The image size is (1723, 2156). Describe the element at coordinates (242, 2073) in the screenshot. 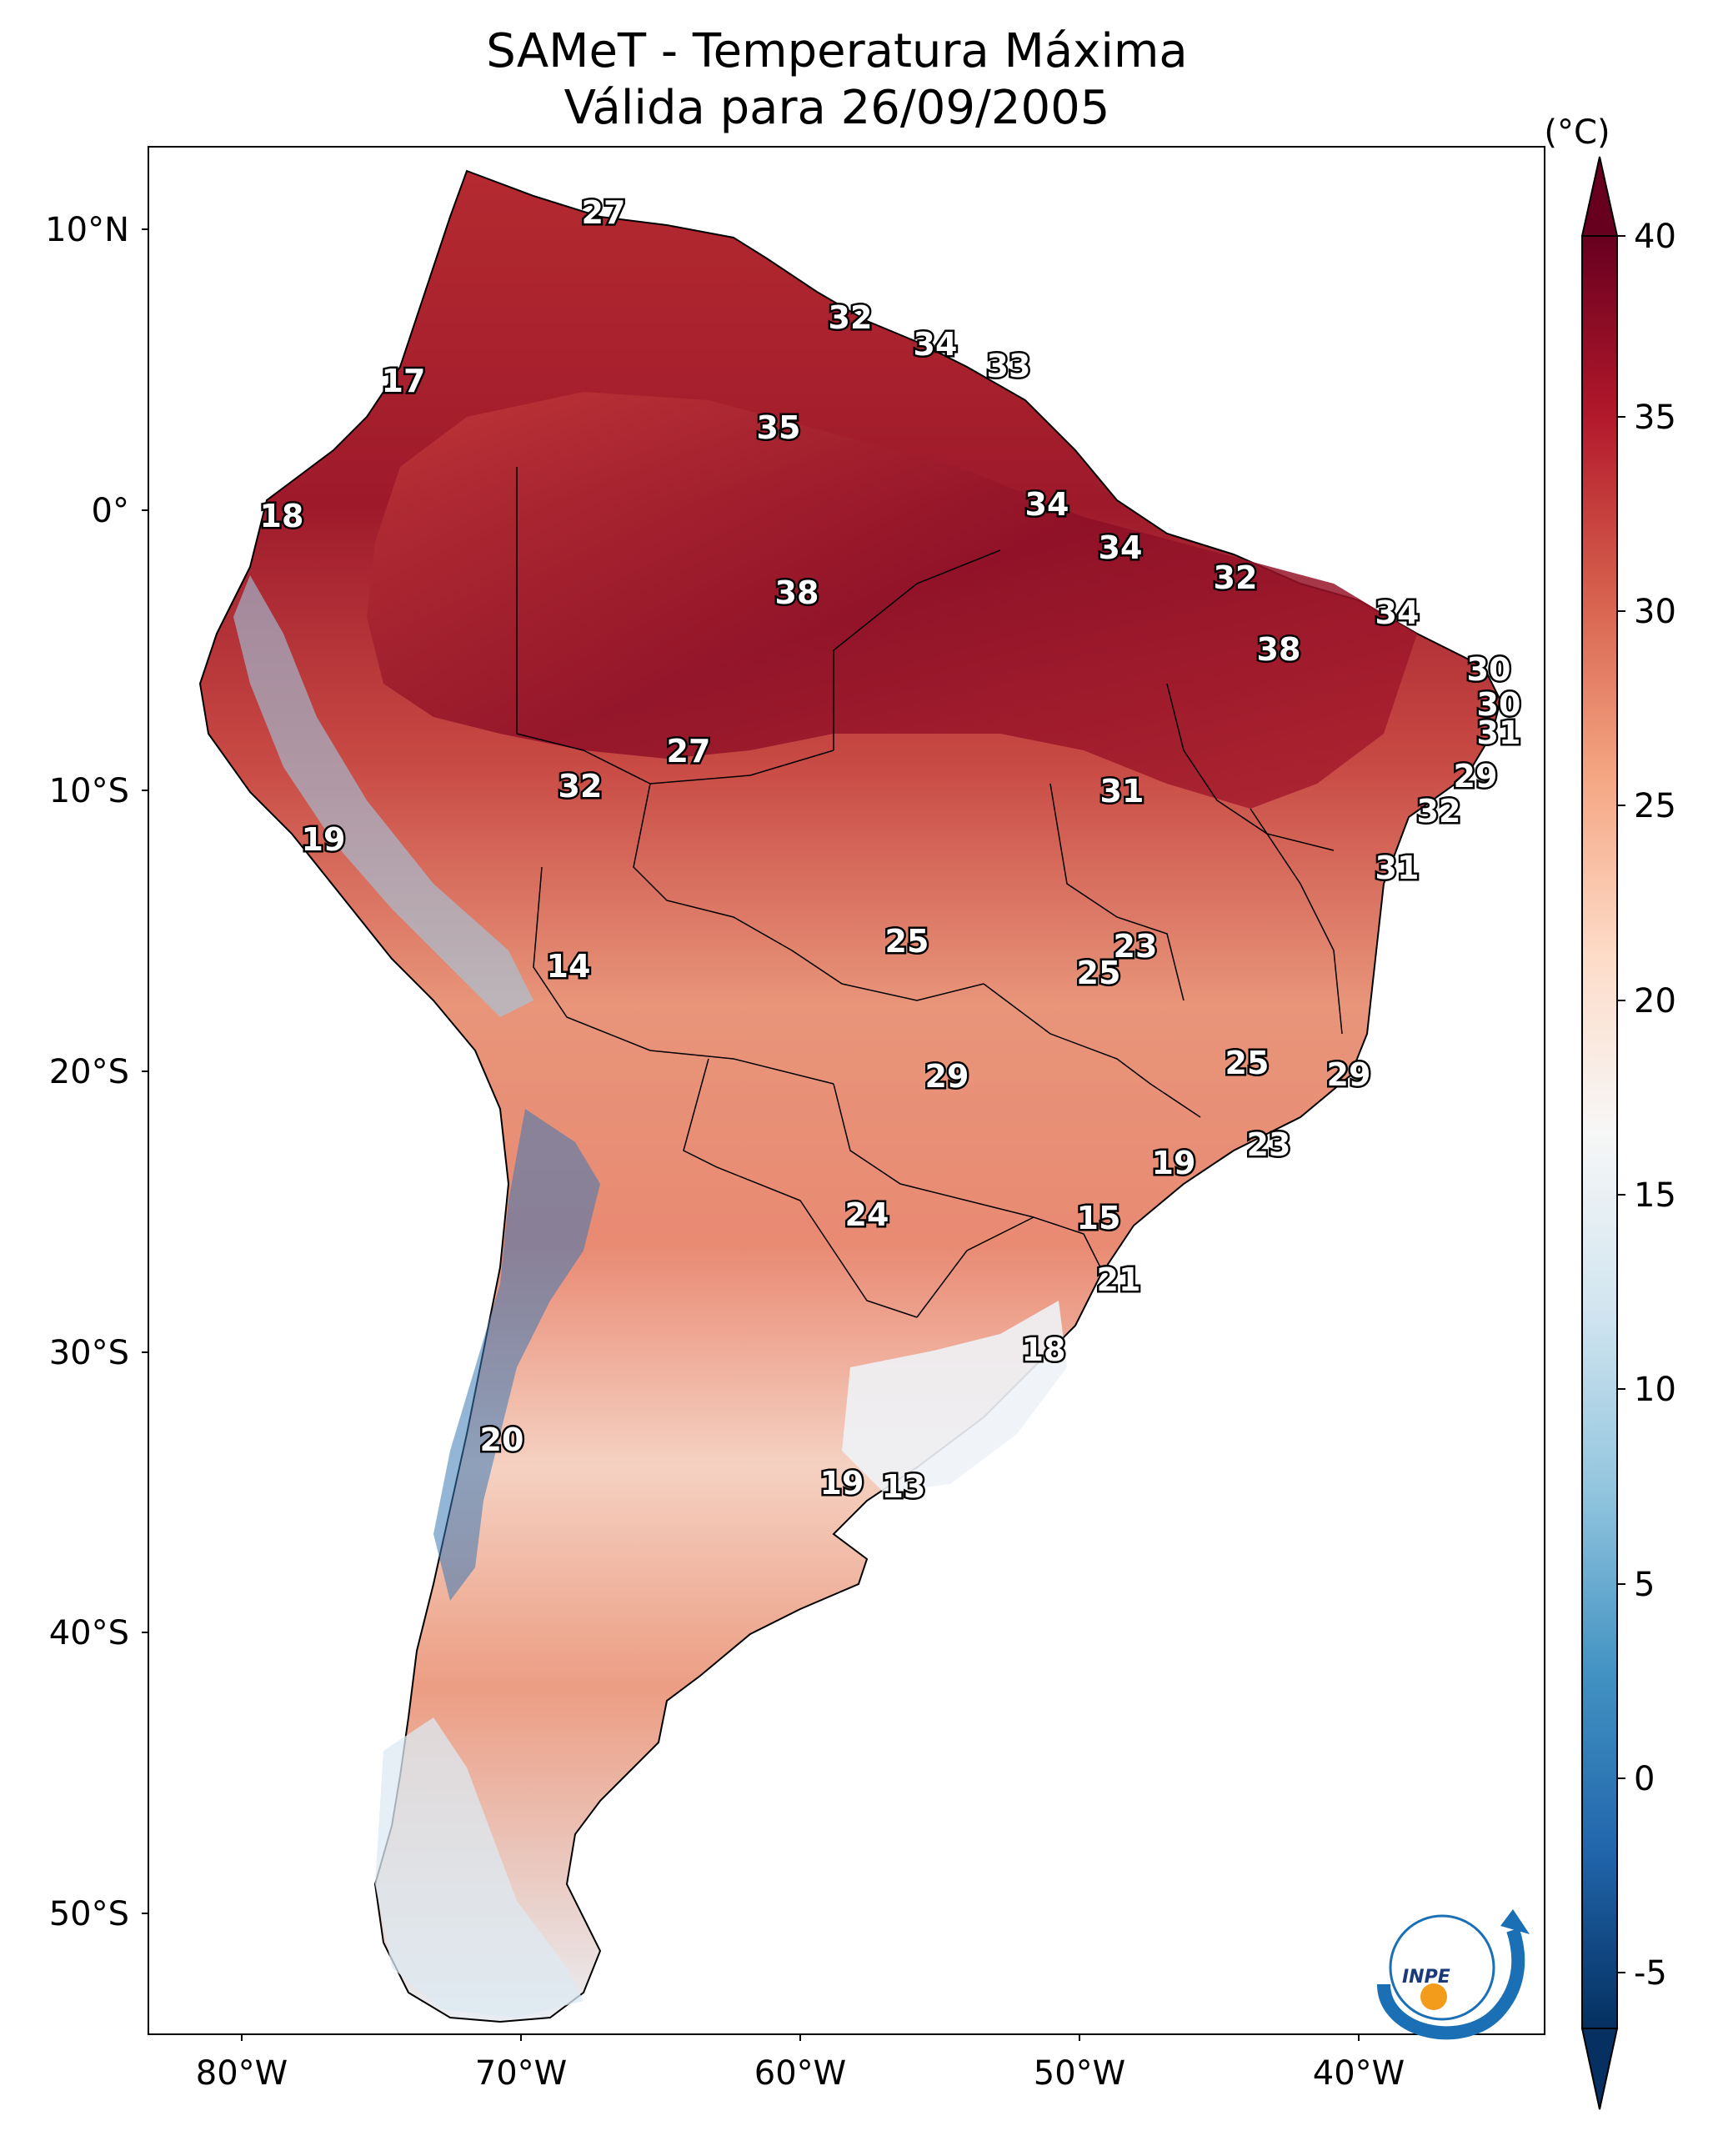

I see `lon-label-80w: 80°W` at that location.